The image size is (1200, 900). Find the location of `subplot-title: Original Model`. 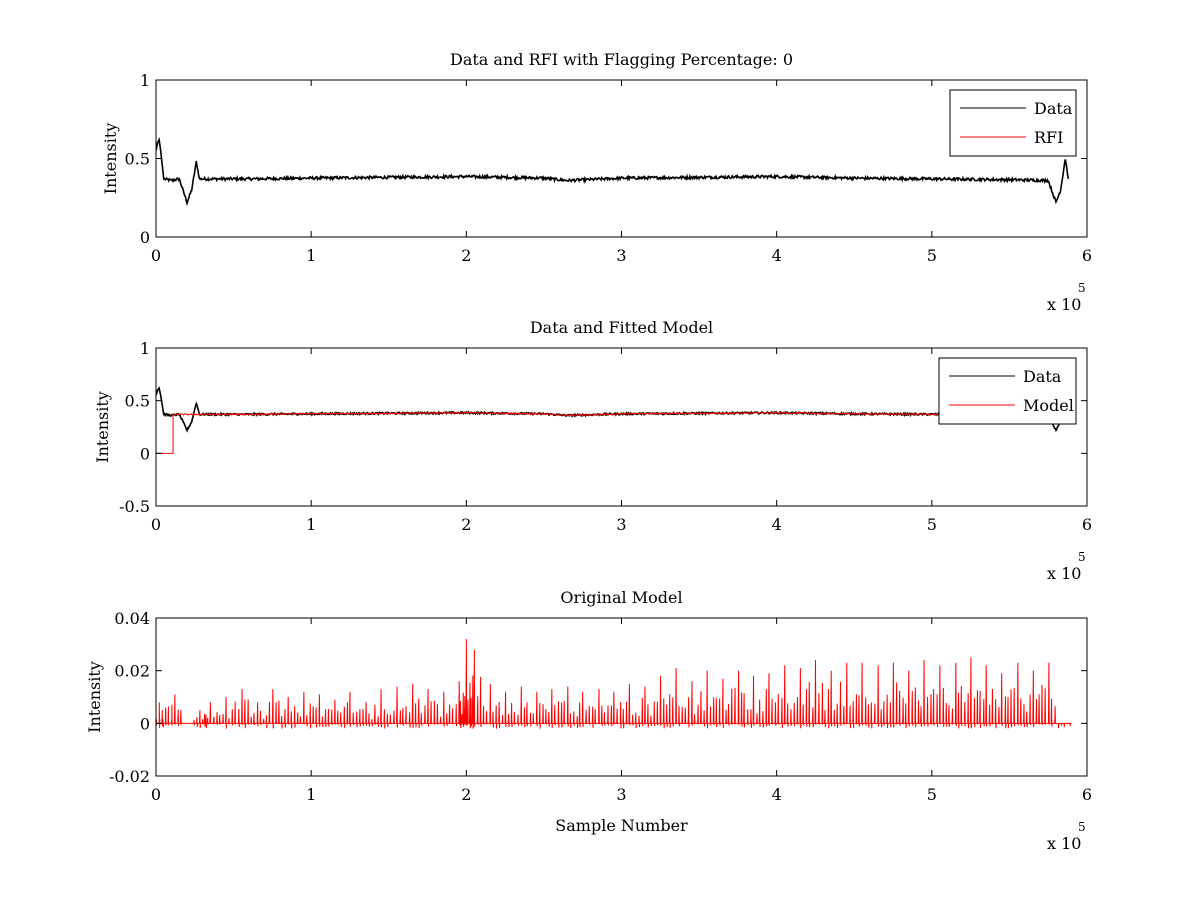

subplot-title: Original Model is located at coordinates (621, 597).